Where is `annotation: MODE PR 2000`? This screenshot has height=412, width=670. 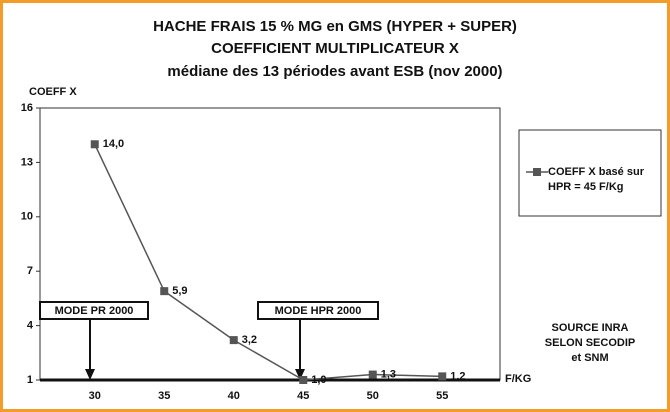 annotation: MODE PR 2000 is located at coordinates (94, 311).